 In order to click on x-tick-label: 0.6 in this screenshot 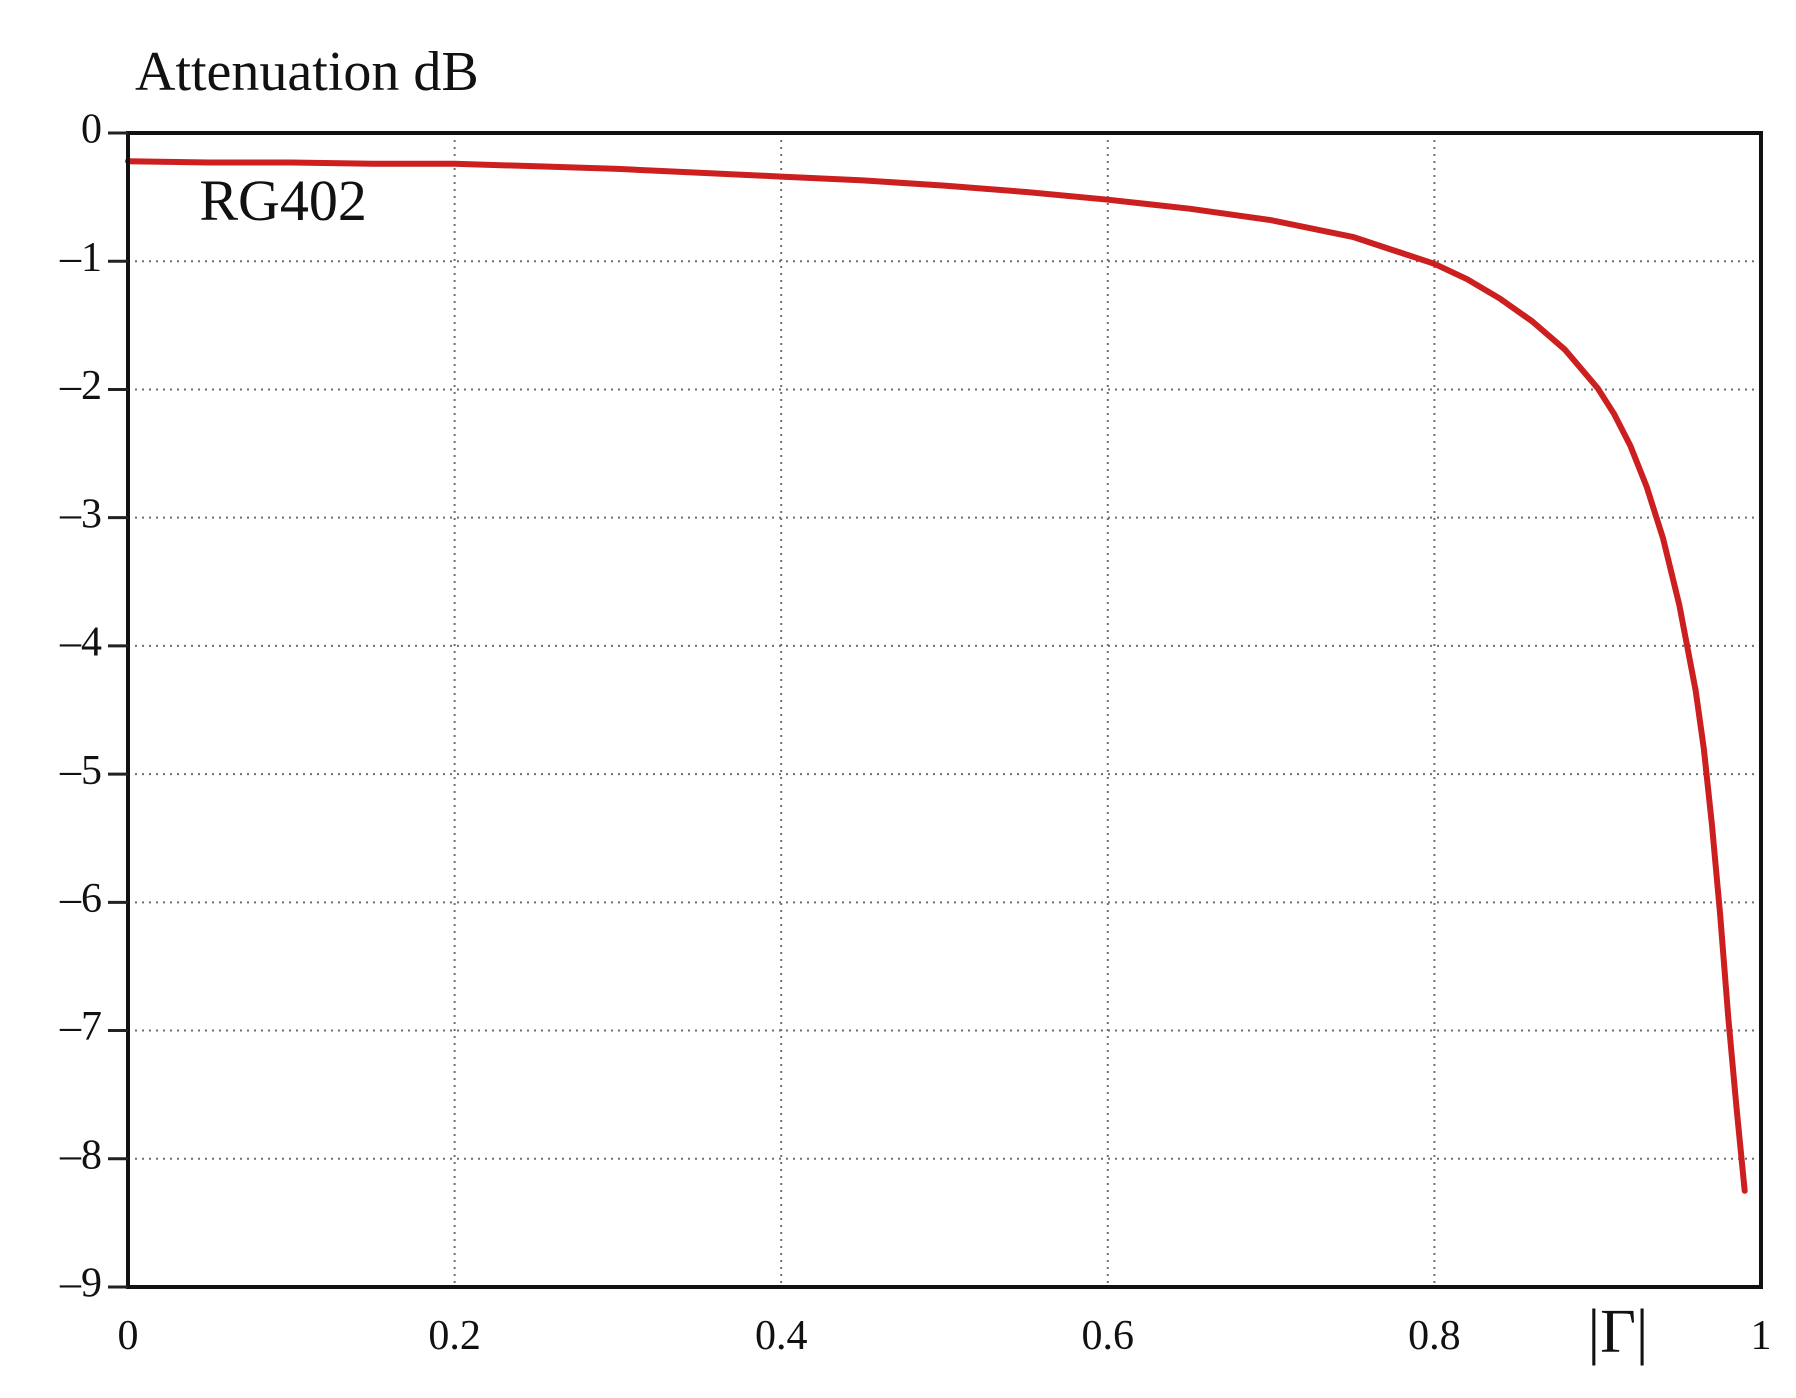, I will do `click(1108, 1336)`.